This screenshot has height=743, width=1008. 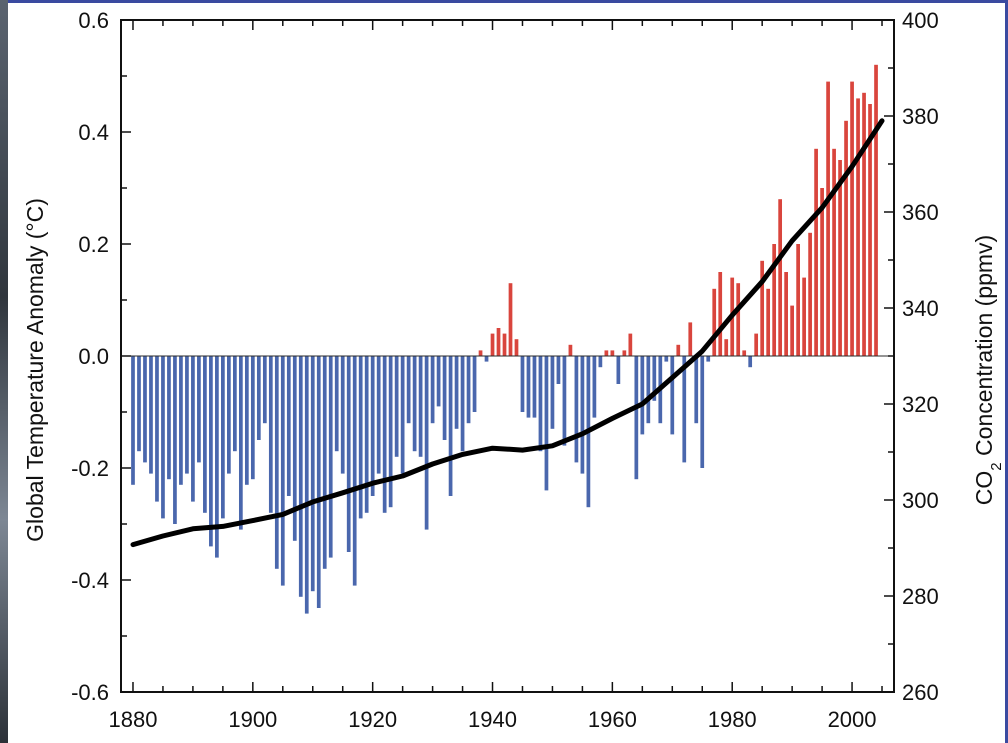 I want to click on anomaly-bar-1985, so click(x=762, y=308).